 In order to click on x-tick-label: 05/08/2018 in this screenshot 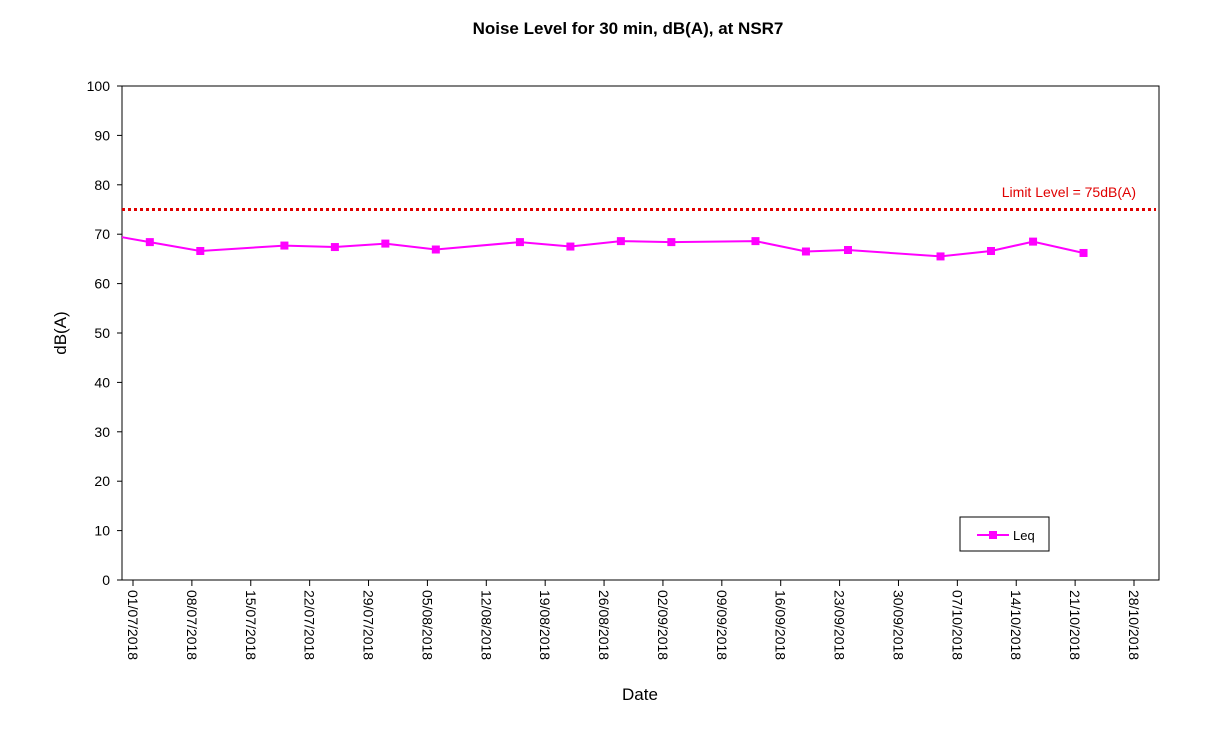, I will do `click(427, 625)`.